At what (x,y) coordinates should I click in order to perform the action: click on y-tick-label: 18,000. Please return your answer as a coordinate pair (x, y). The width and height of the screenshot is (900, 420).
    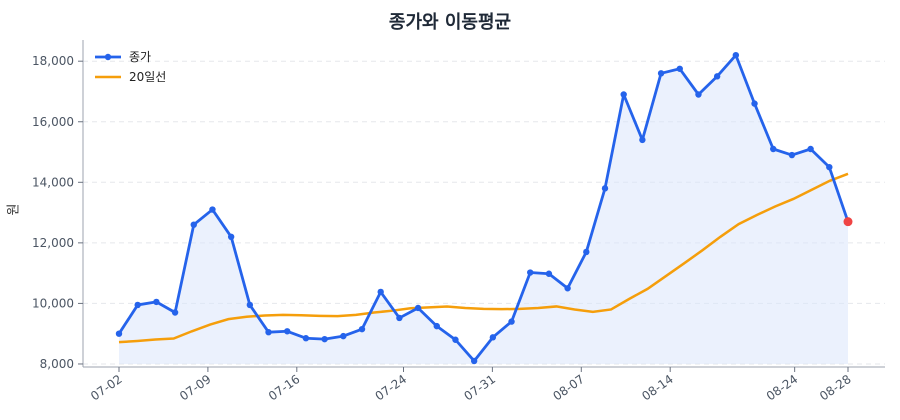
    Looking at the image, I should click on (53, 61).